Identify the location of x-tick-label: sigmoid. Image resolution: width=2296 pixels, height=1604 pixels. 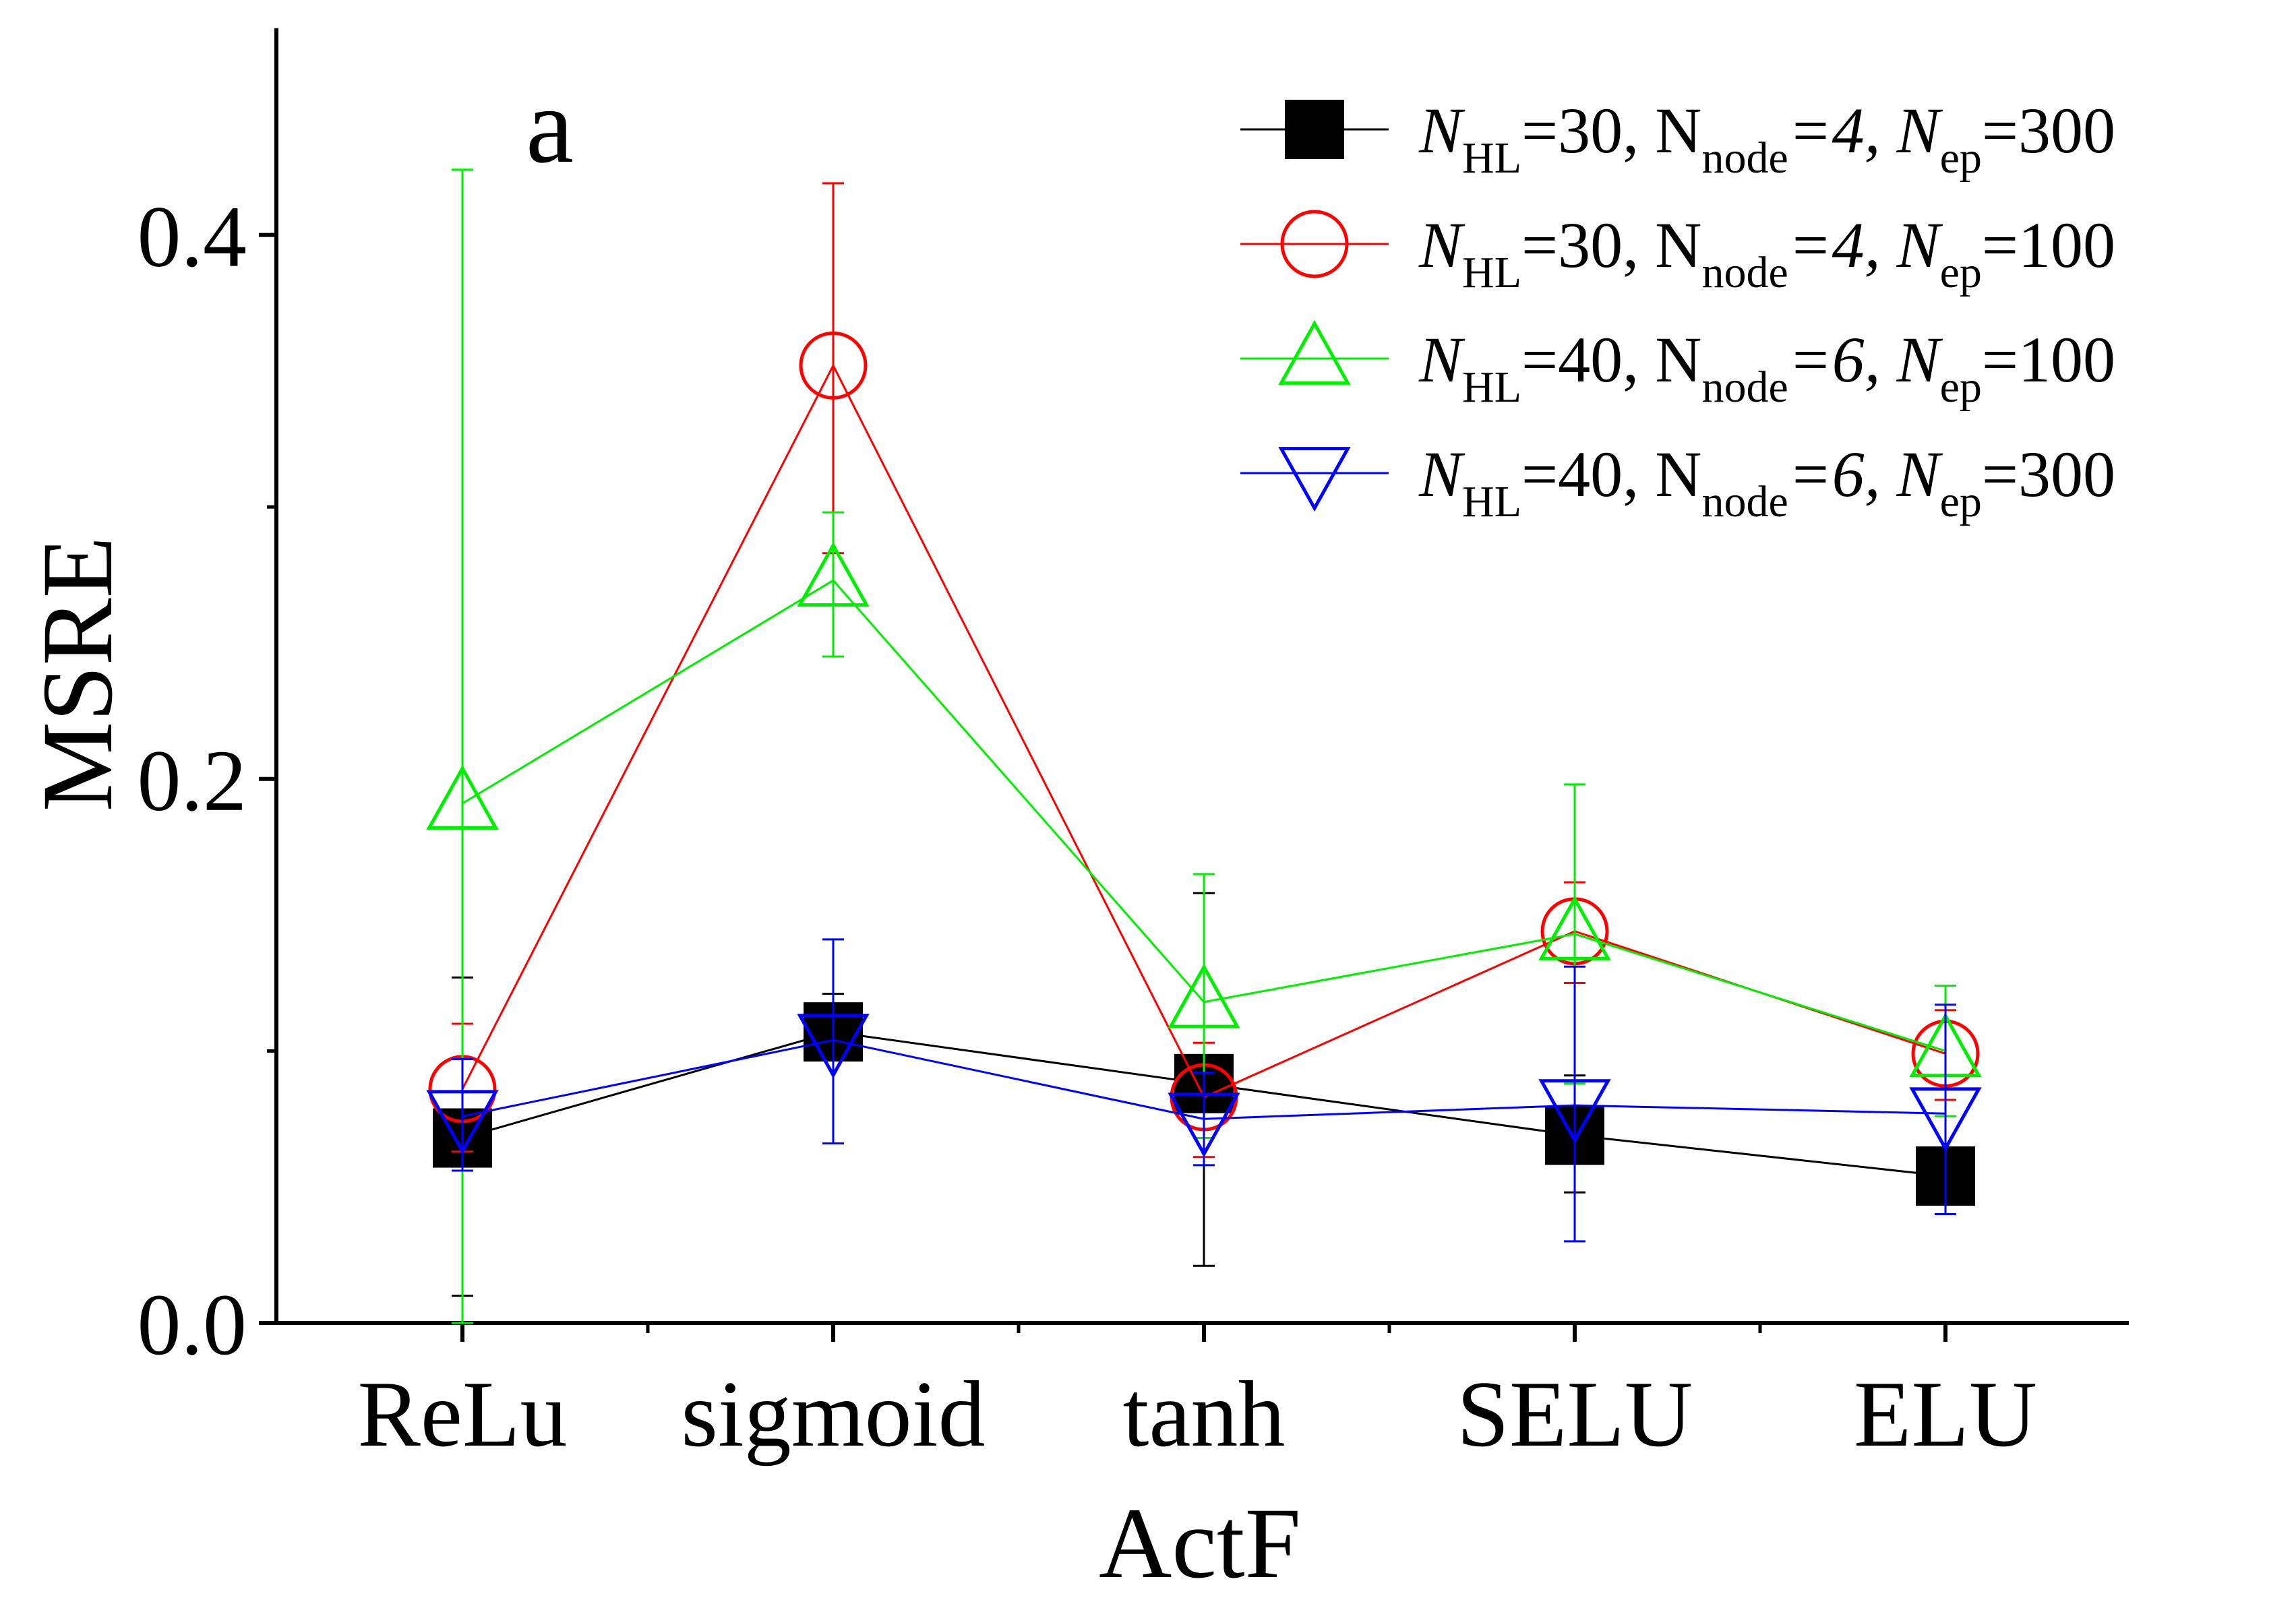
(833, 1415).